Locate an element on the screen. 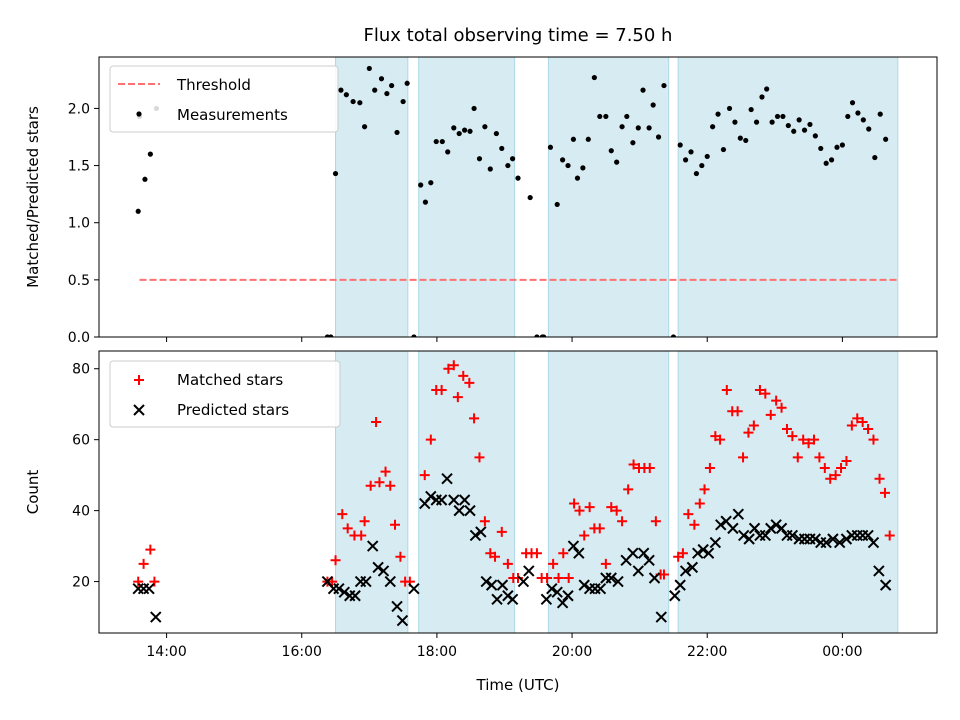 The width and height of the screenshot is (960, 720). top-y-tick-label: 0.0 is located at coordinates (79, 338).